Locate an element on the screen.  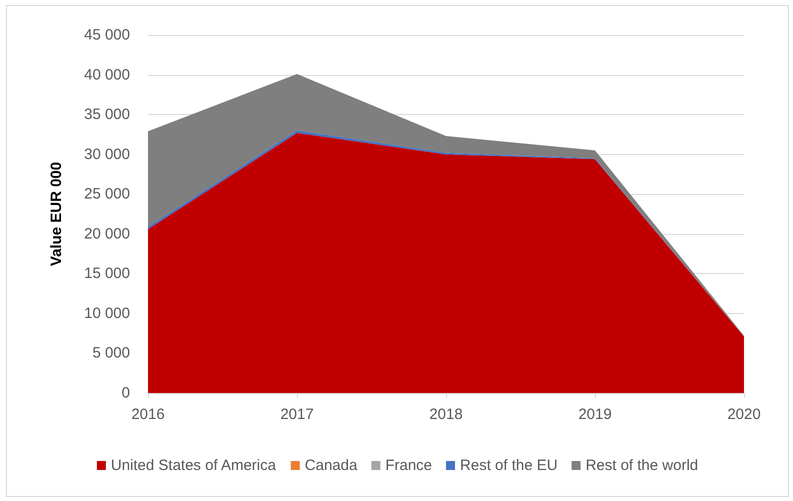
x-tick-label: 2018 is located at coordinates (446, 414).